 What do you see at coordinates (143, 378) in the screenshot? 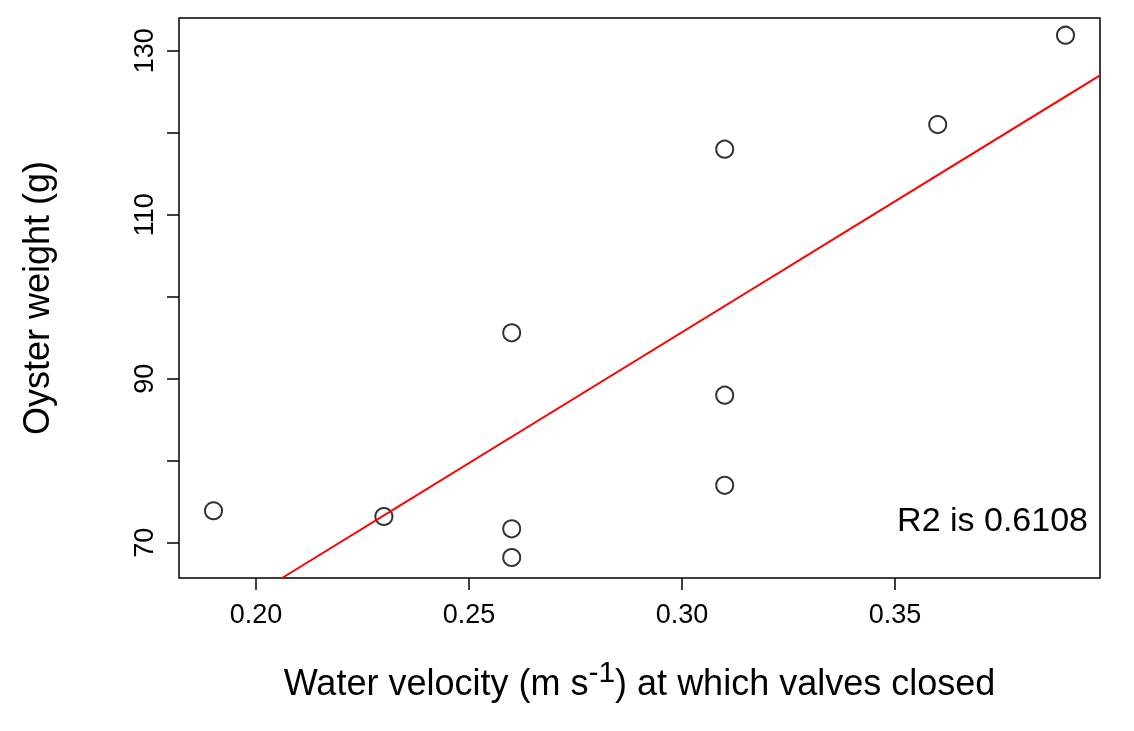
I see `y-tick-label: 90` at bounding box center [143, 378].